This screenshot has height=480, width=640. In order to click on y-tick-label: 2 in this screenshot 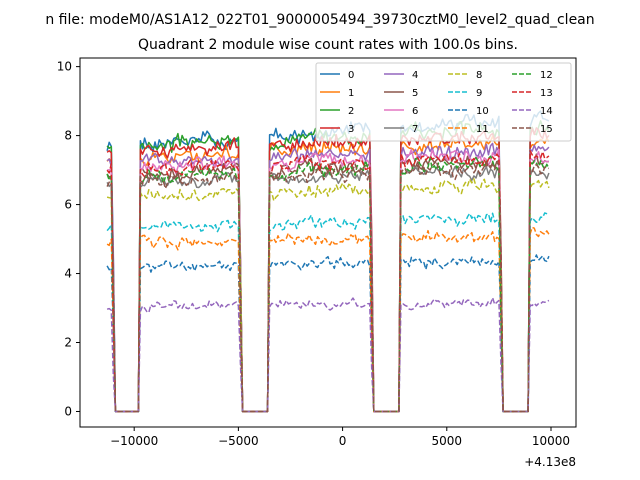, I will do `click(68, 343)`.